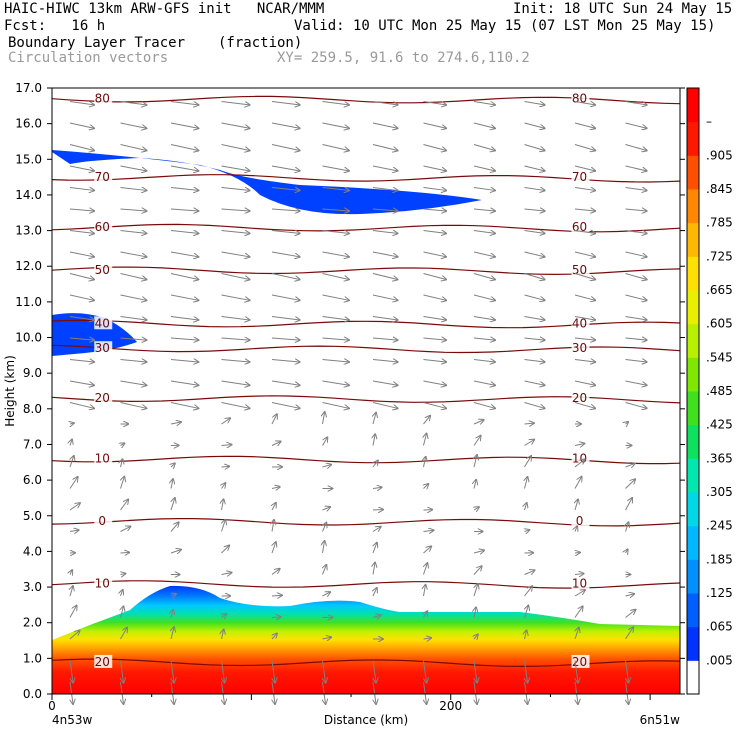  Describe the element at coordinates (579, 177) in the screenshot. I see `contour-label: 70` at that location.